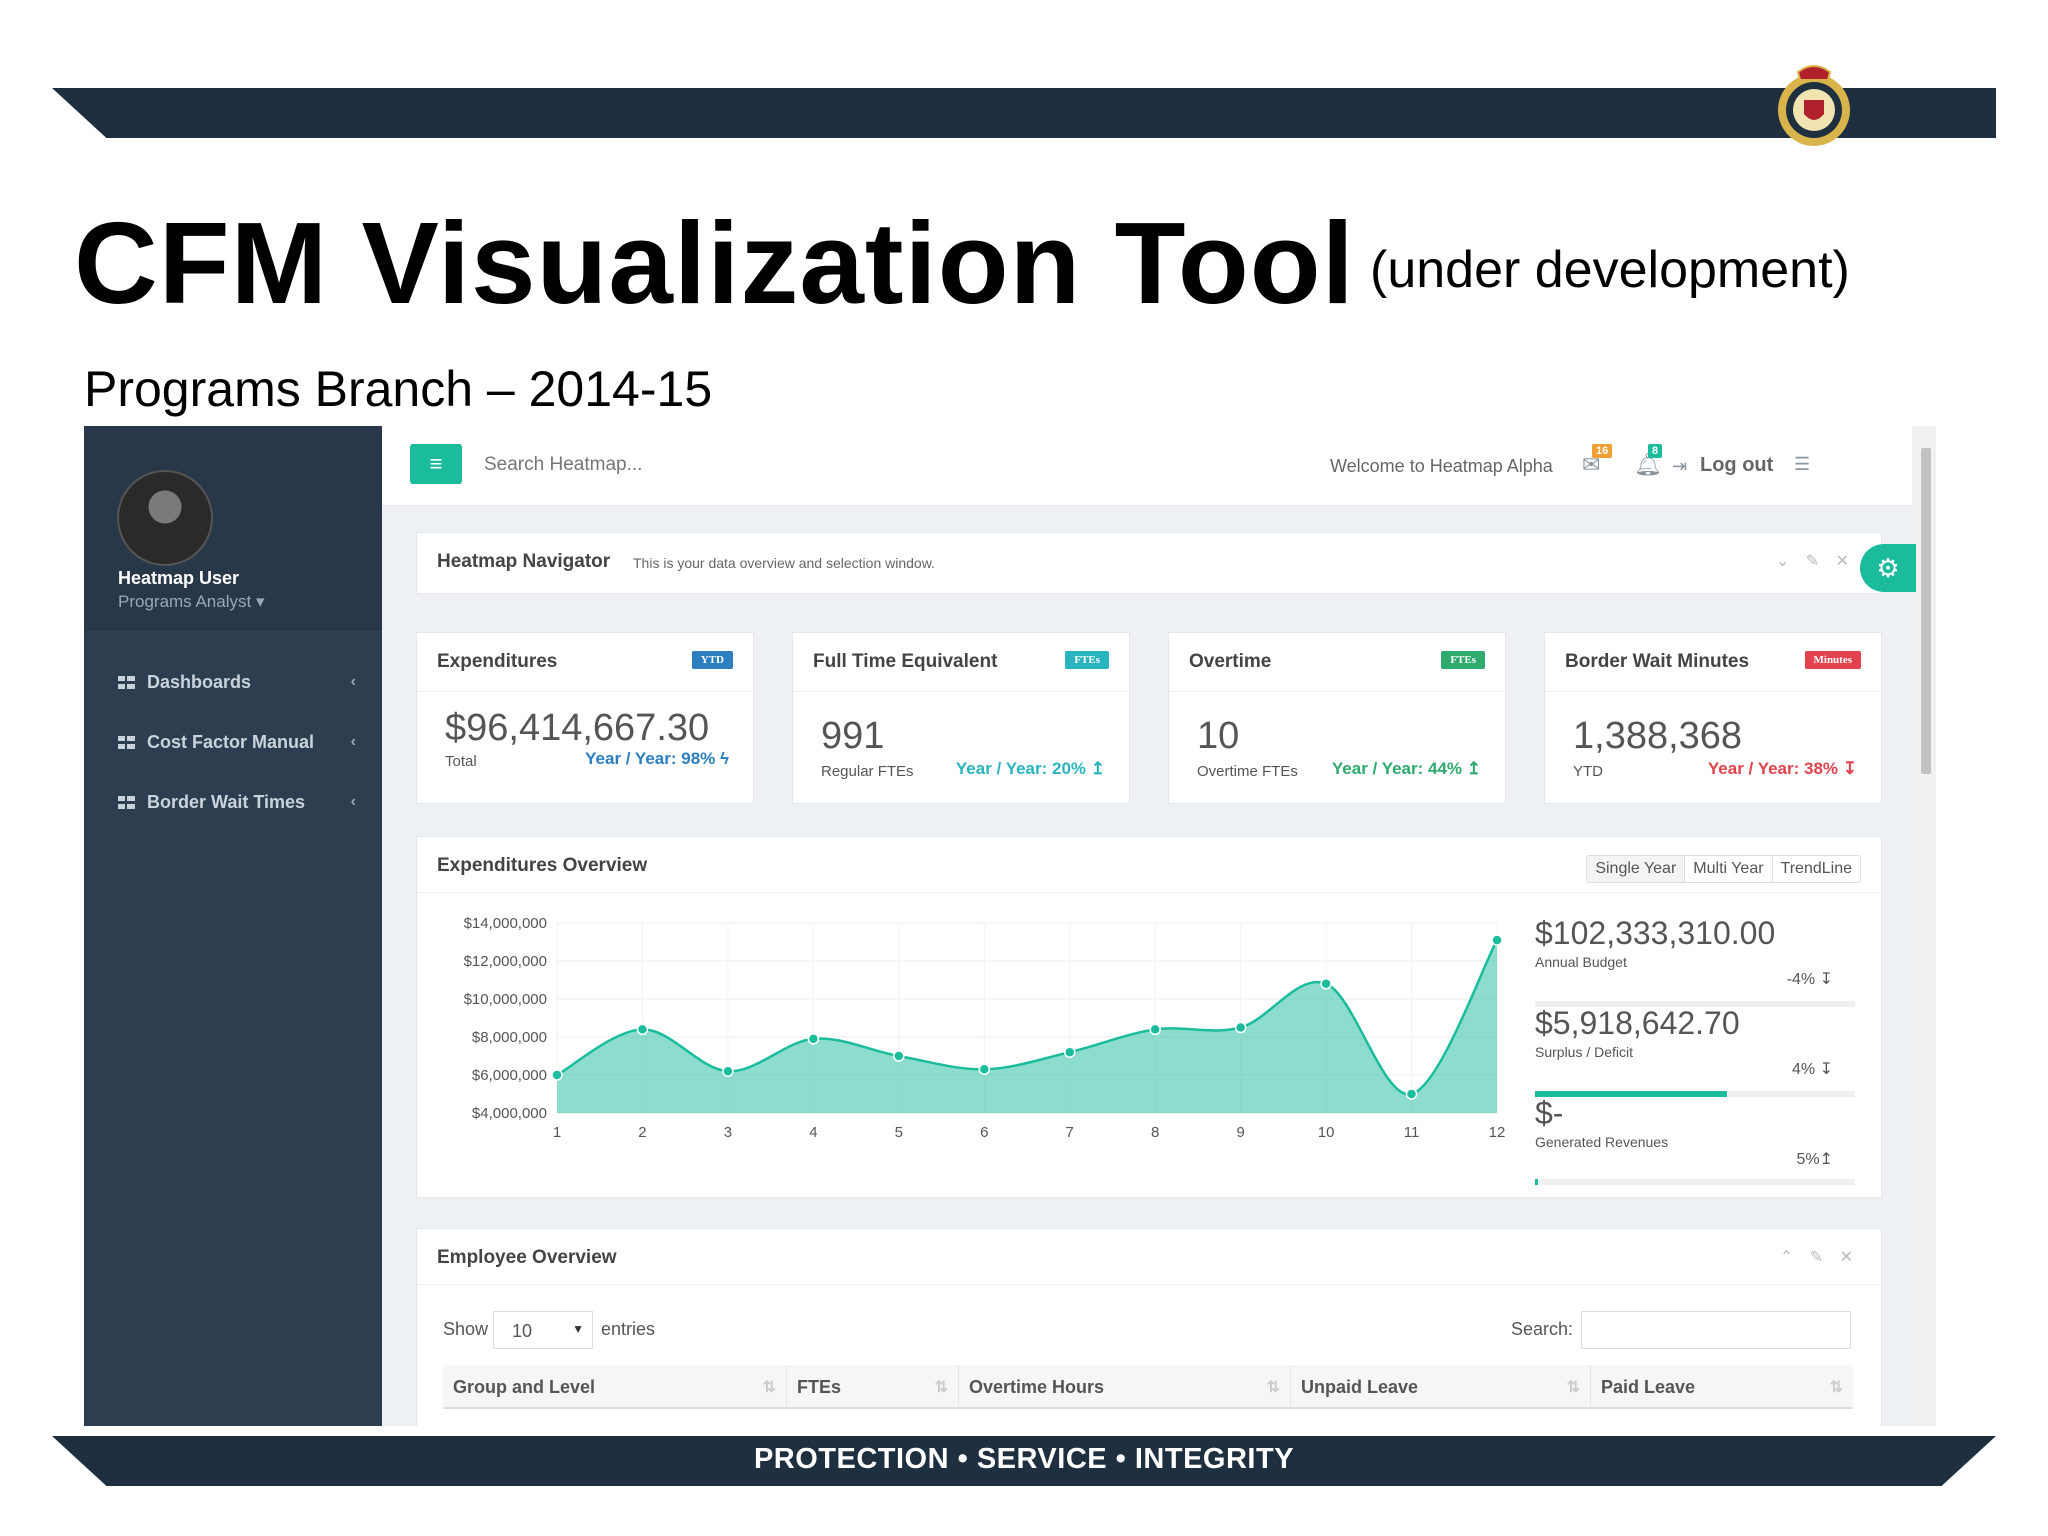 Image resolution: width=2048 pixels, height=1536 pixels. What do you see at coordinates (1680, 466) in the screenshot?
I see `logout-icon: ⇥` at bounding box center [1680, 466].